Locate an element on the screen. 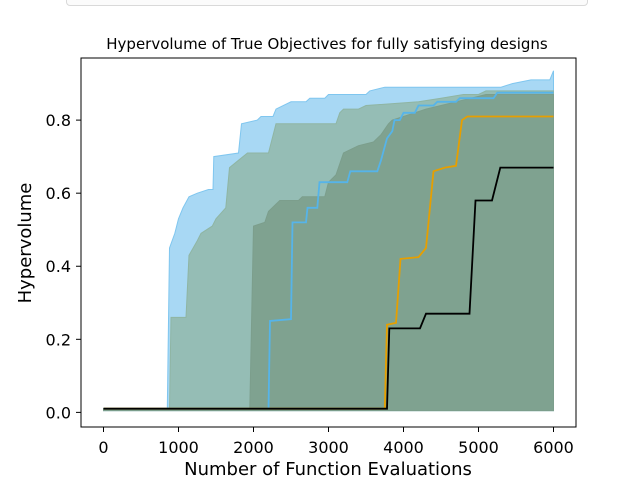  x-tick-label: 4000 is located at coordinates (403, 447).